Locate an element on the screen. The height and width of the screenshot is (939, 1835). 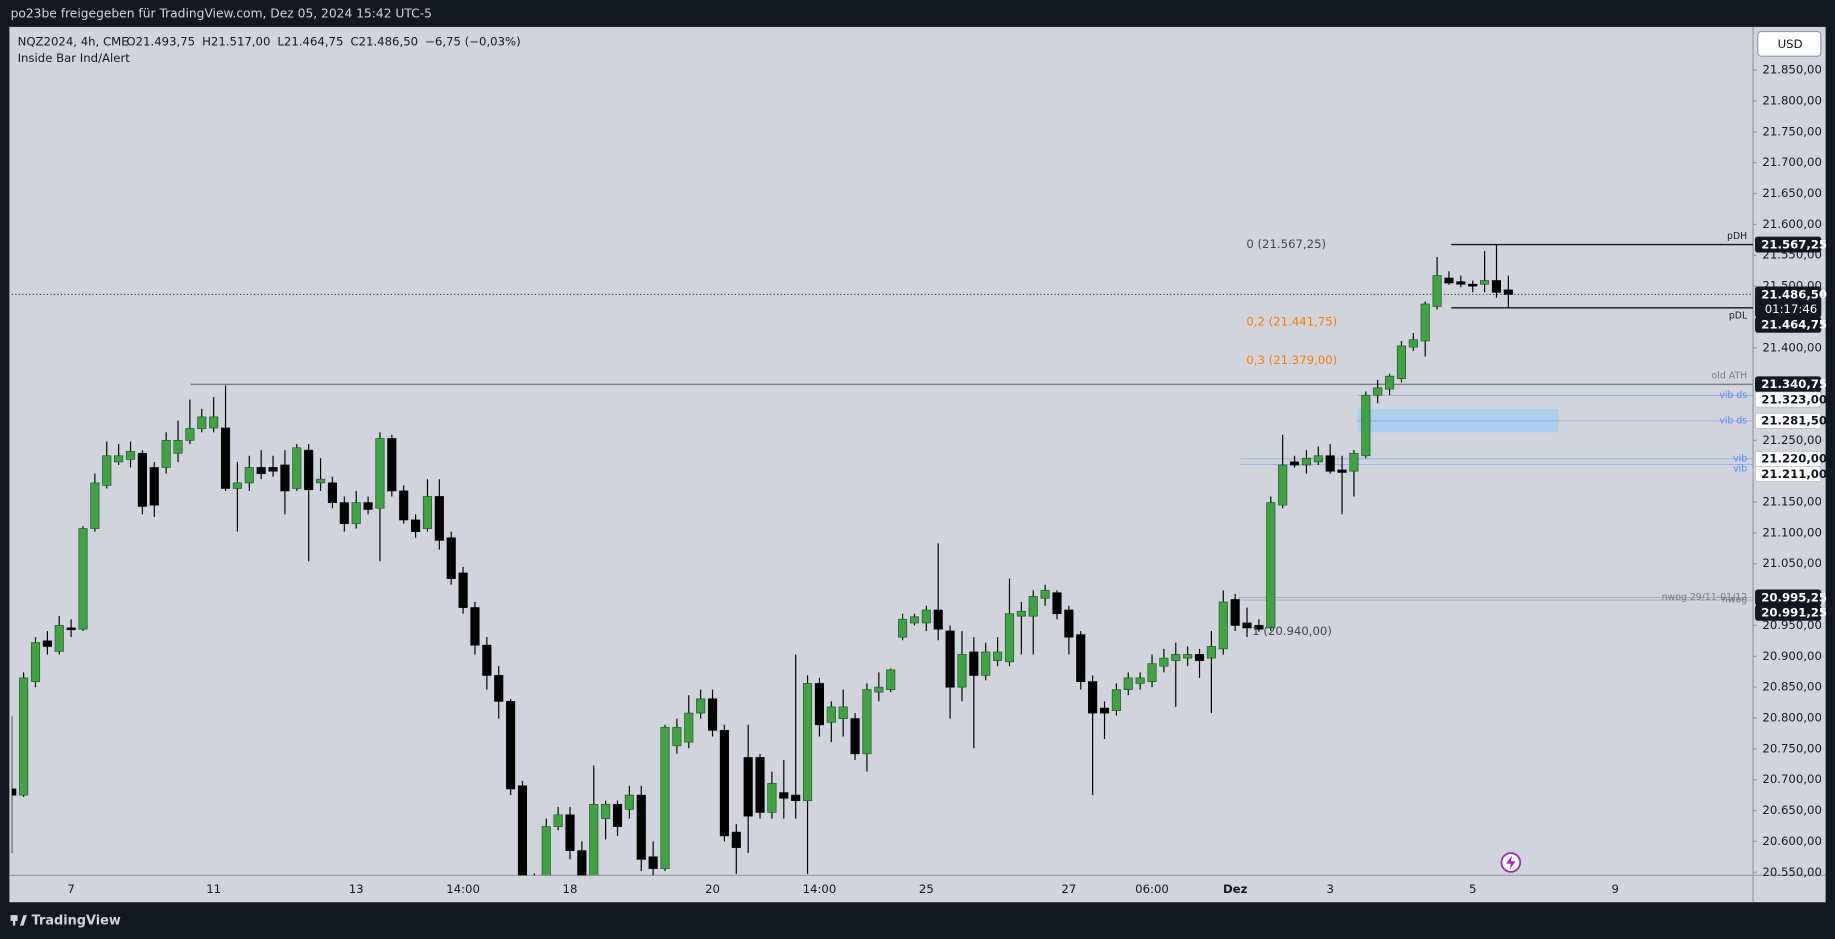
price-badge-label: 21.323,00 is located at coordinates (1794, 399).